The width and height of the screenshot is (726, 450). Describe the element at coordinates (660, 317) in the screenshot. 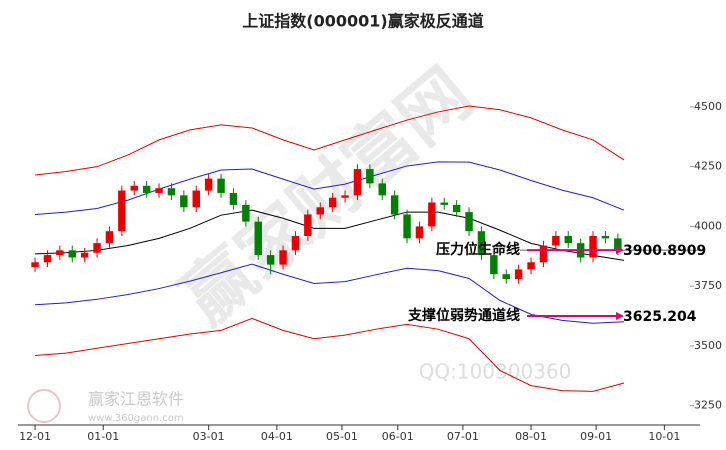

I see `annotation-value: 3625.204` at that location.